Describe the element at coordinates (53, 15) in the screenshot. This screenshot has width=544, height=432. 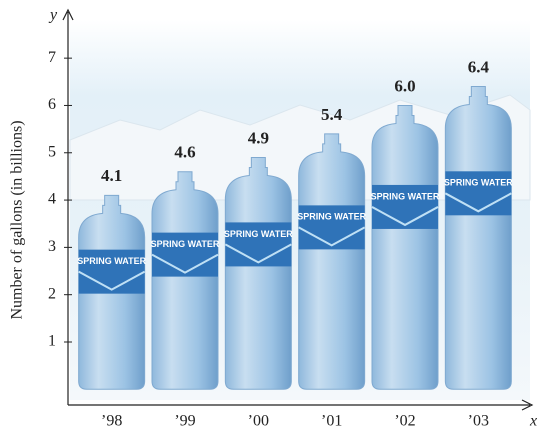
I see `y-axis-letter: y` at that location.